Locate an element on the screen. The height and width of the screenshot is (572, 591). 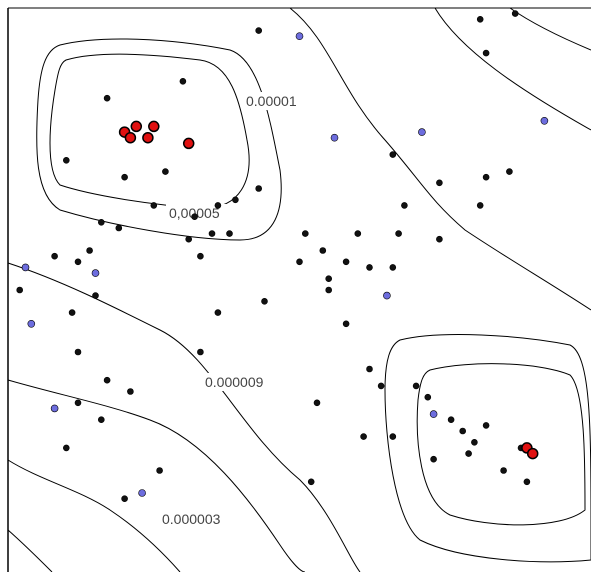
contour-label-upper-left-inner: 0.00001 is located at coordinates (271, 101).